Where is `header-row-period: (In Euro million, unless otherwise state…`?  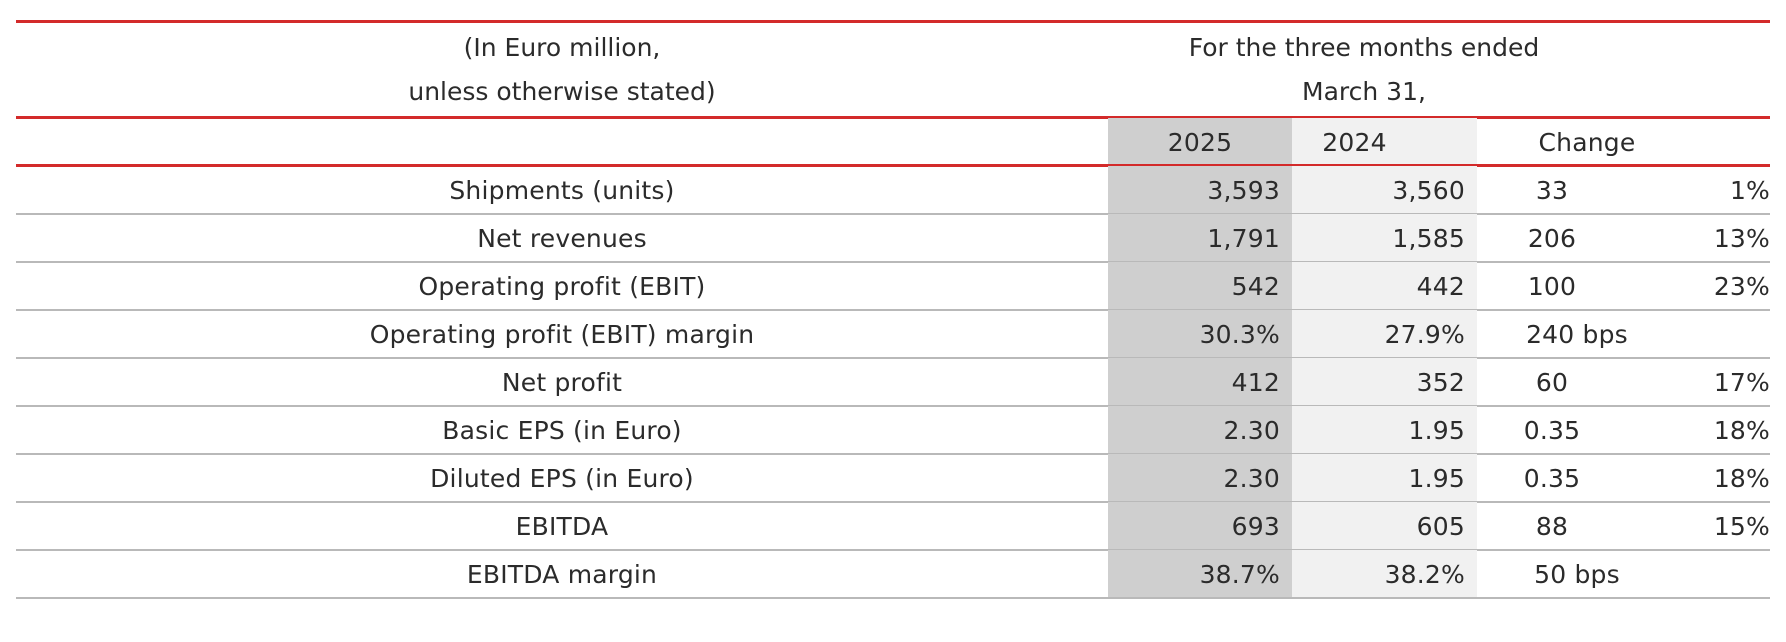
header-row-period: (In Euro million, unless otherwise state… is located at coordinates (893, 70).